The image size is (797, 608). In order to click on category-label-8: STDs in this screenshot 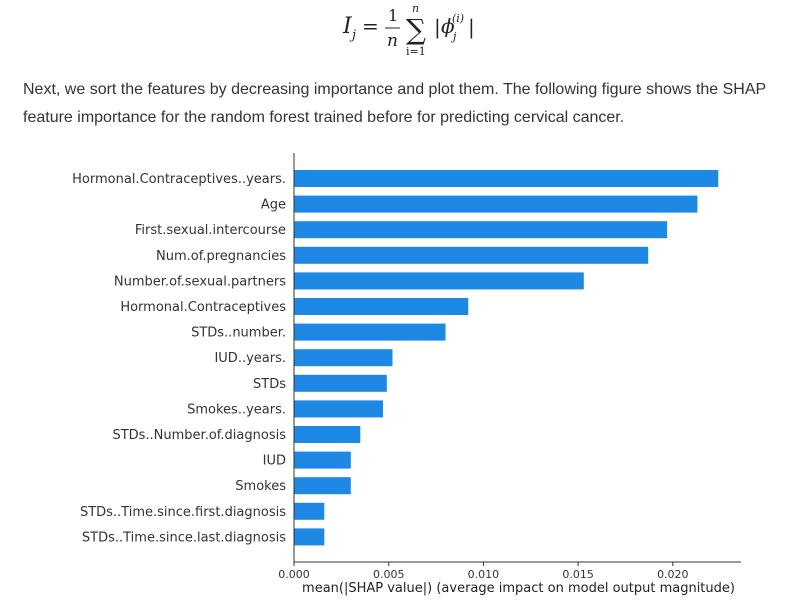, I will do `click(269, 384)`.